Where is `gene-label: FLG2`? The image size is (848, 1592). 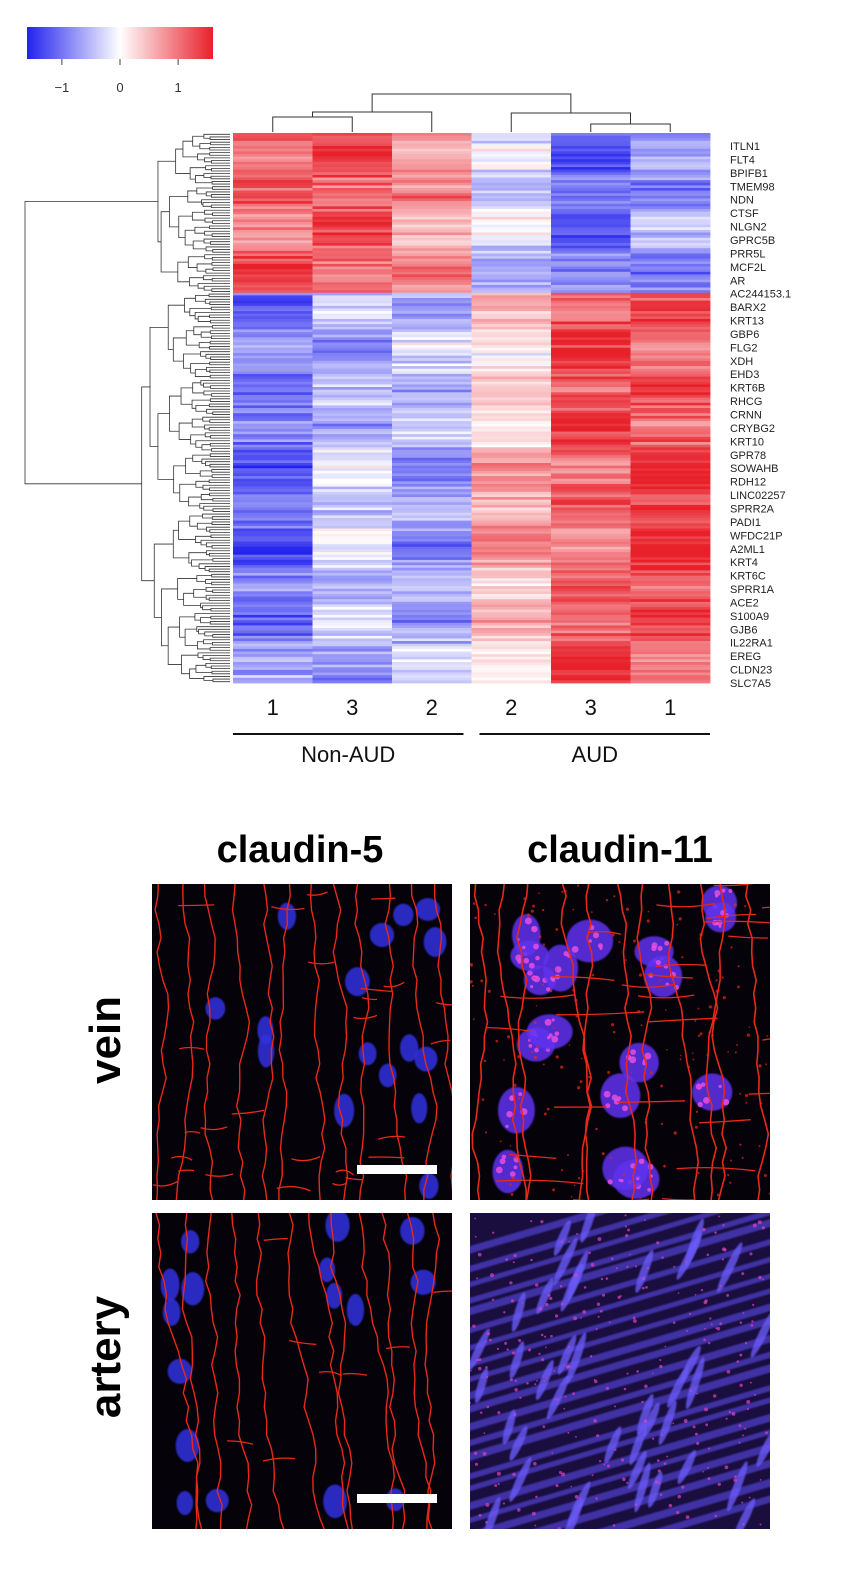
gene-label: FLG2 is located at coordinates (744, 348).